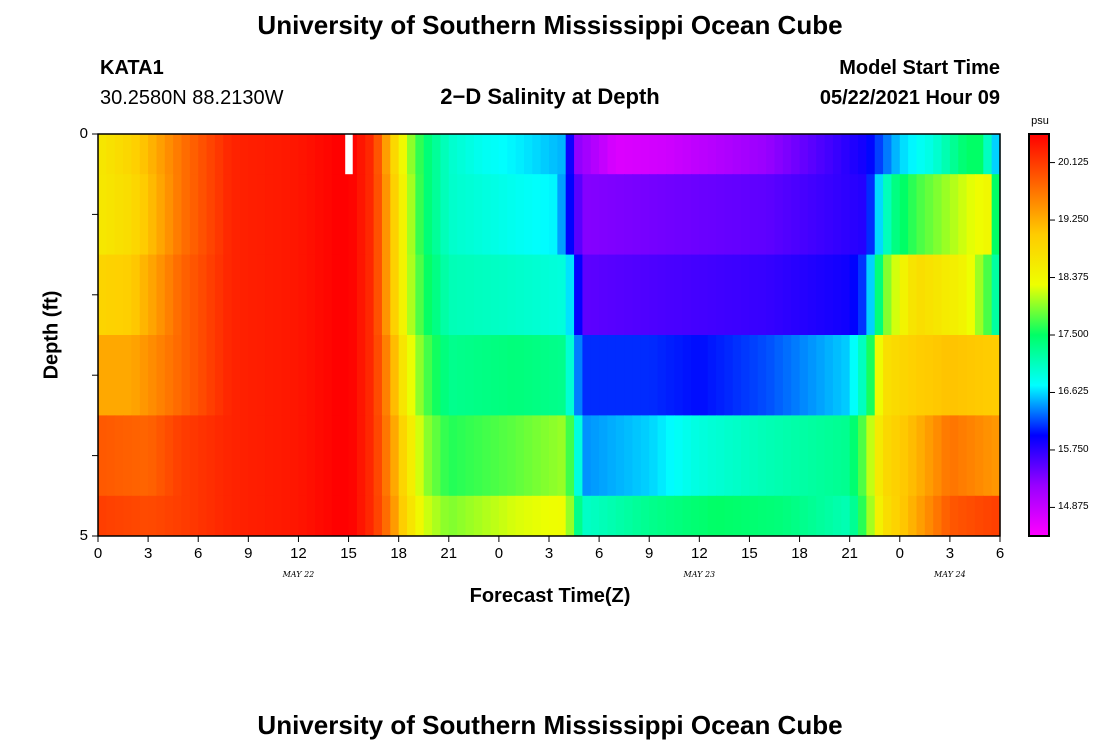 The height and width of the screenshot is (750, 1100). I want to click on model-start-label: Model Start Time, so click(919, 68).